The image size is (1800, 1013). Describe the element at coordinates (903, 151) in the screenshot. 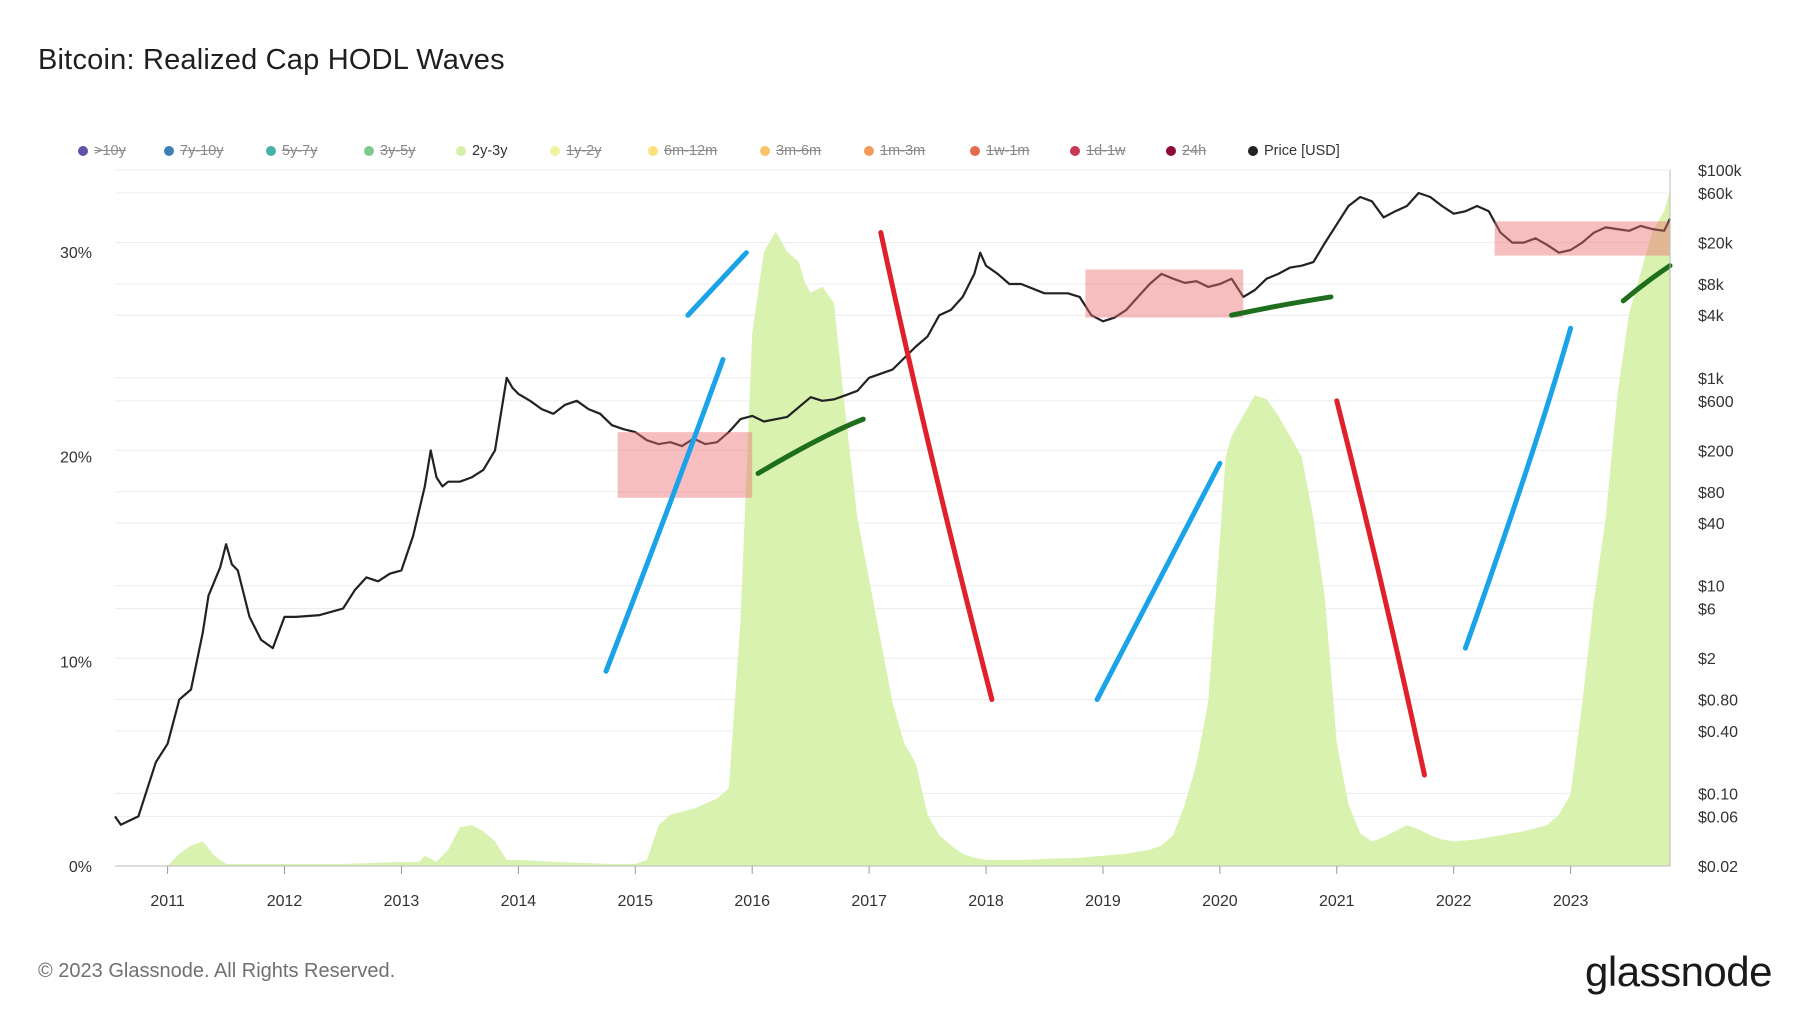

I see `legend-label: 1m-3m` at that location.